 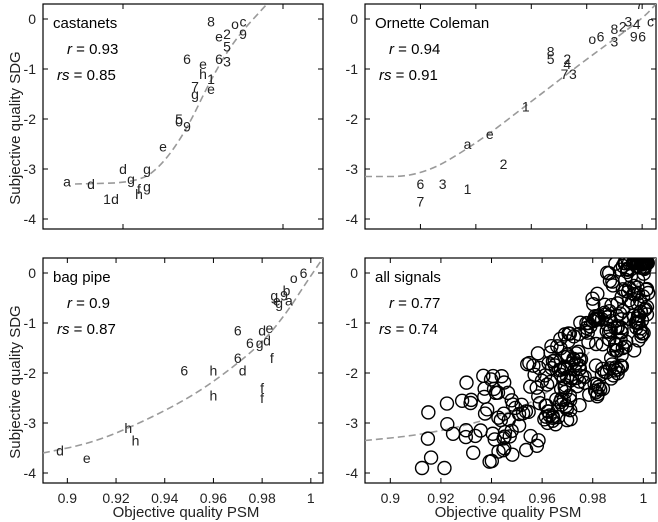 I want to click on spearman-rs: rs = 0.85, so click(x=86, y=75).